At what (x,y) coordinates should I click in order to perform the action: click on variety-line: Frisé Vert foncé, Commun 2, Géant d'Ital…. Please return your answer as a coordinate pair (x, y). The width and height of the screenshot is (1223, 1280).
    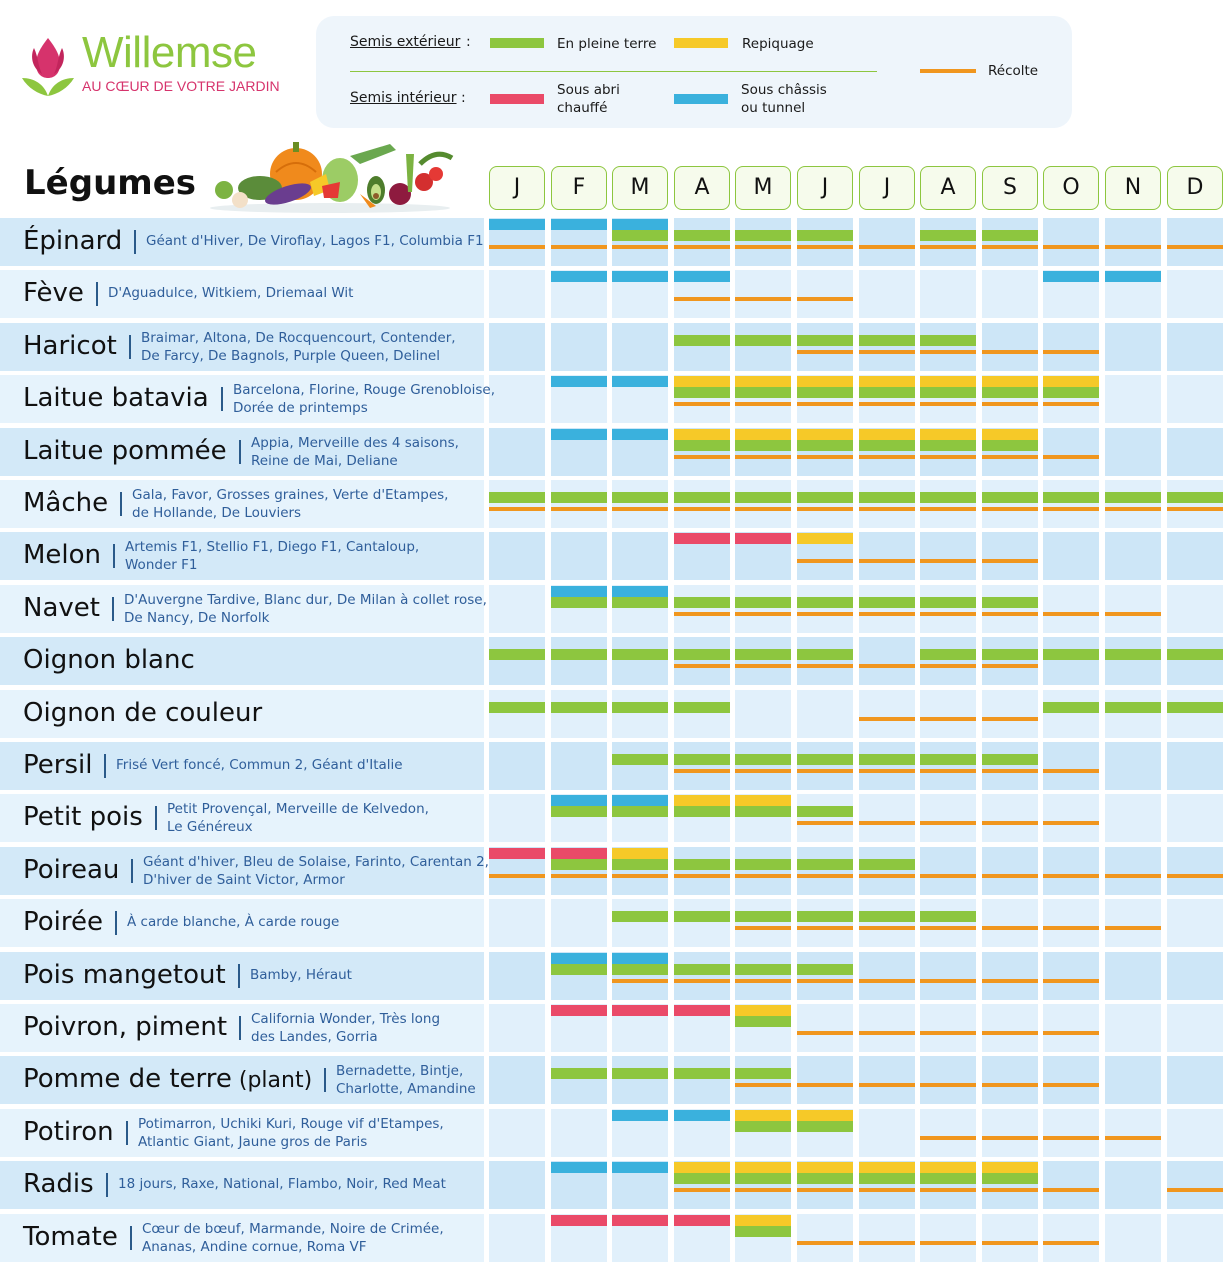
    Looking at the image, I should click on (259, 765).